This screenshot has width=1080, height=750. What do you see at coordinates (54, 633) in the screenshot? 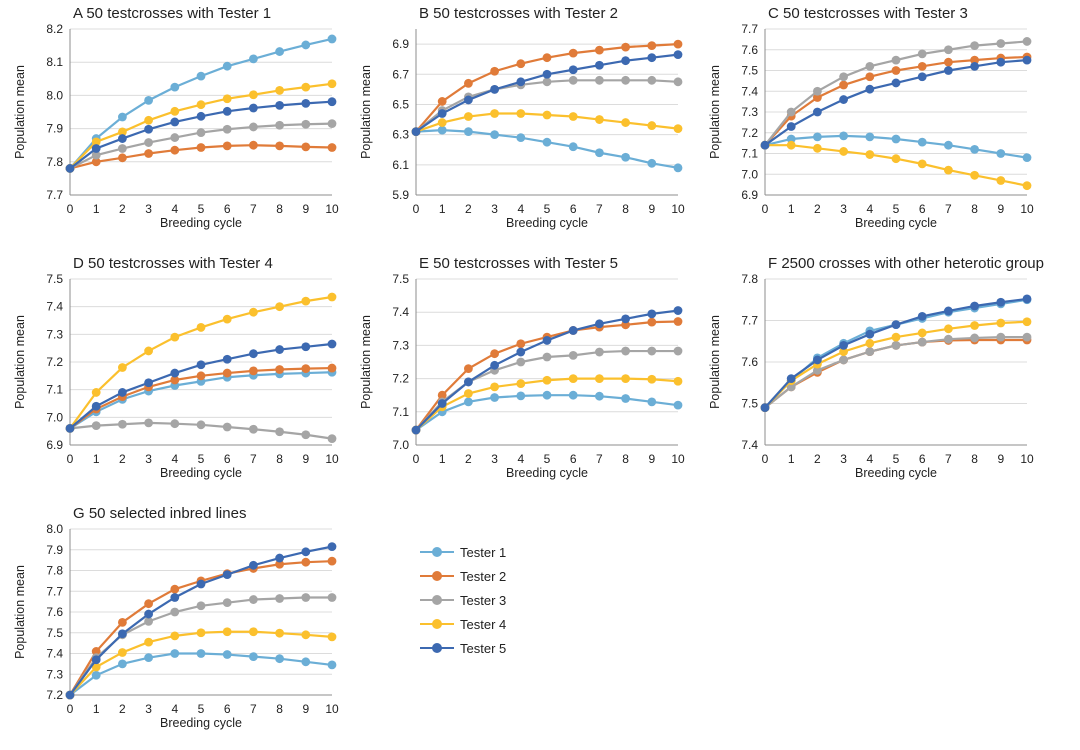
I see `y-tick-label: 7.5` at bounding box center [54, 633].